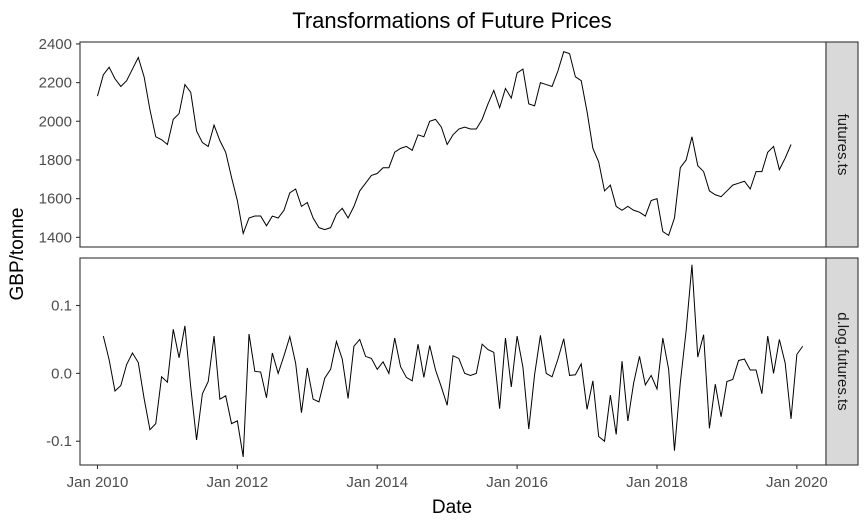 This screenshot has width=868, height=531. I want to click on y-tick-label: 2200, so click(55, 83).